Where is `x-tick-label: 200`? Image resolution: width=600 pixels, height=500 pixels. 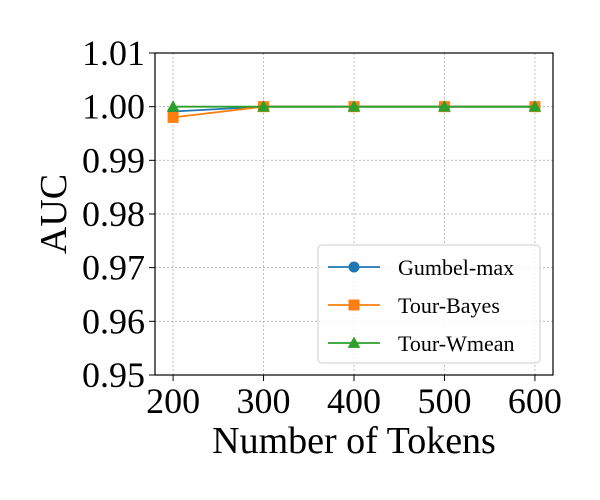 x-tick-label: 200 is located at coordinates (173, 401).